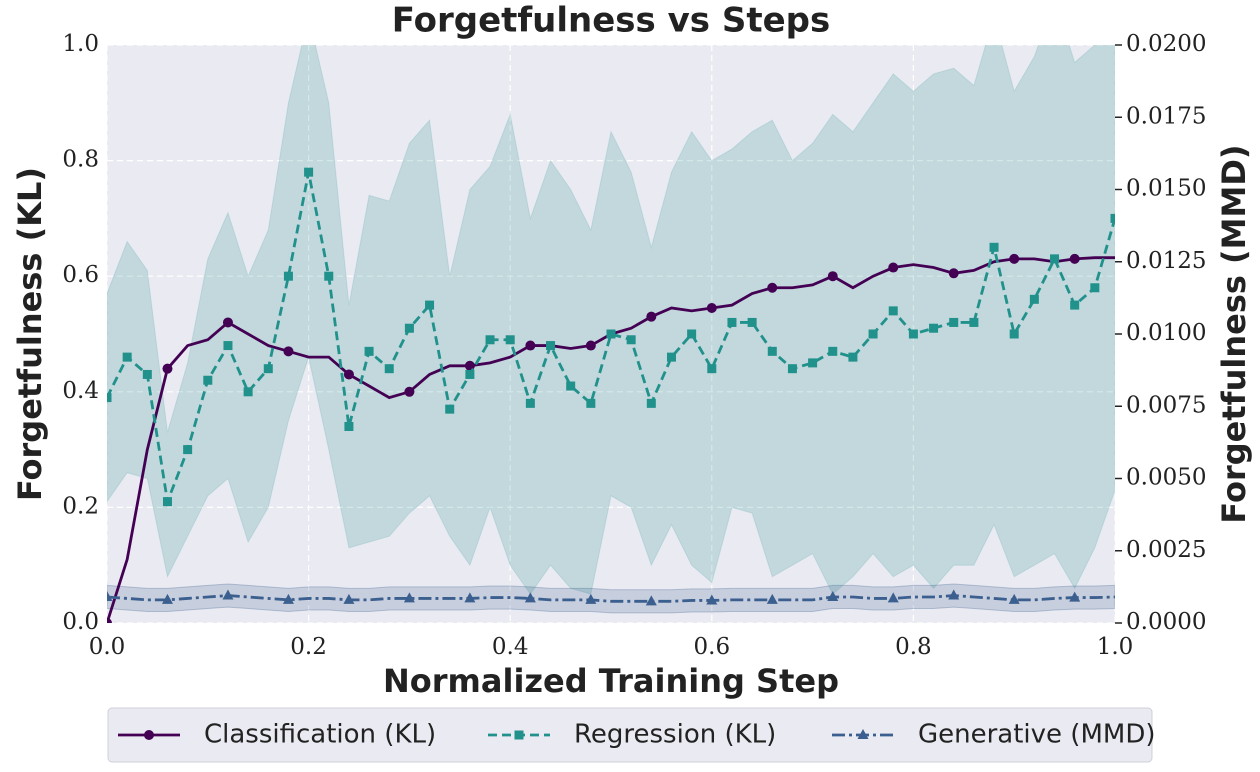 Image resolution: width=1260 pixels, height=772 pixels. What do you see at coordinates (80, 44) in the screenshot?
I see `y-tick-label: 1.0` at bounding box center [80, 44].